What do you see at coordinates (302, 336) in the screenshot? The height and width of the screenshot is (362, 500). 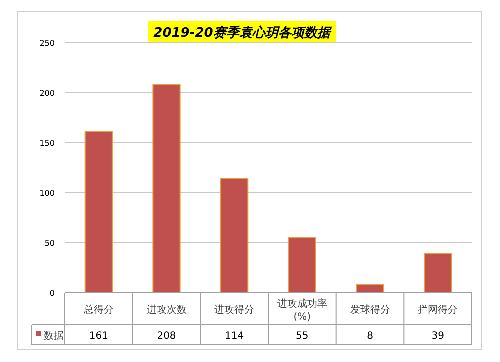 I see `data-label: 55` at bounding box center [302, 336].